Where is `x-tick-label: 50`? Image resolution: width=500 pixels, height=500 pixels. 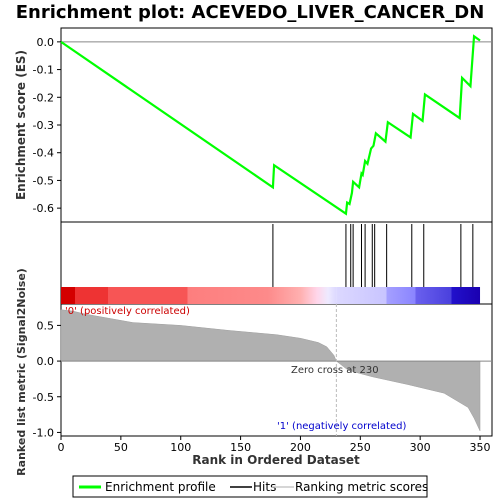 x-tick-label: 50 is located at coordinates (121, 447).